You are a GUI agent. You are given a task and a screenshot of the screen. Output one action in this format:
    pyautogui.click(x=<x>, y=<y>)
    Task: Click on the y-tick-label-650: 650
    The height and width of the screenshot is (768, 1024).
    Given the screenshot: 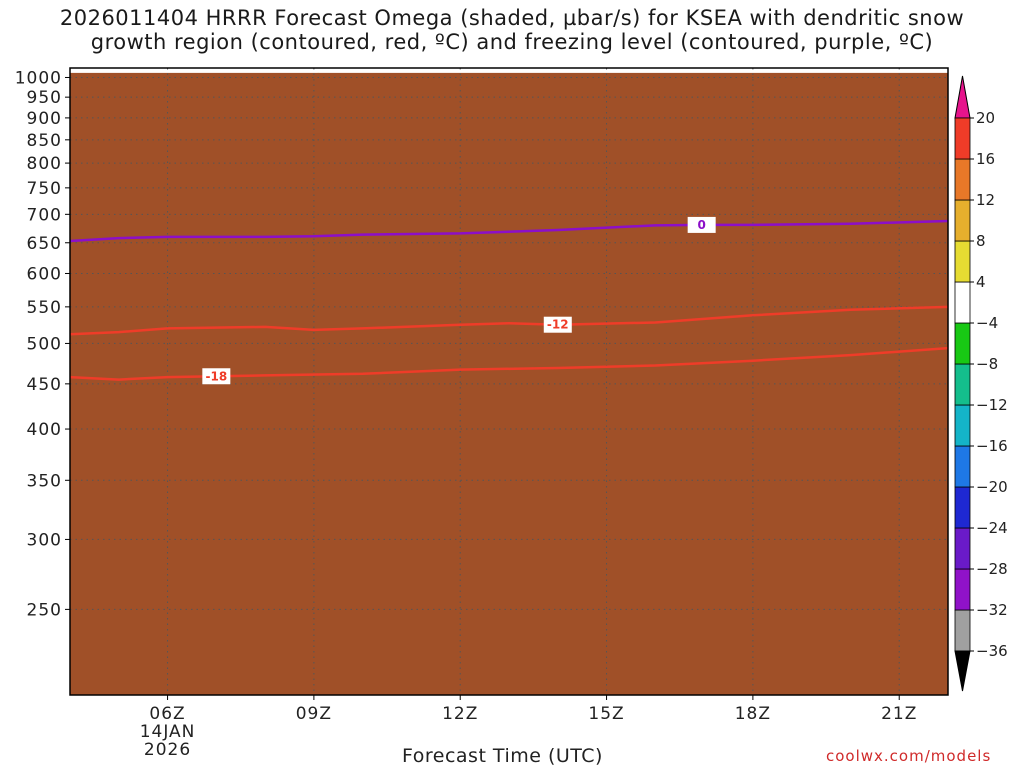 What is the action you would take?
    pyautogui.click(x=44, y=244)
    